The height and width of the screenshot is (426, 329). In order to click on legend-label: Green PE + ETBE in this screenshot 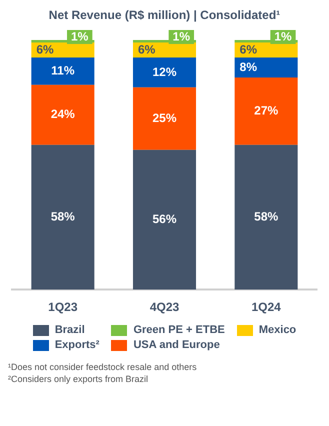, I will do `click(179, 330)`.